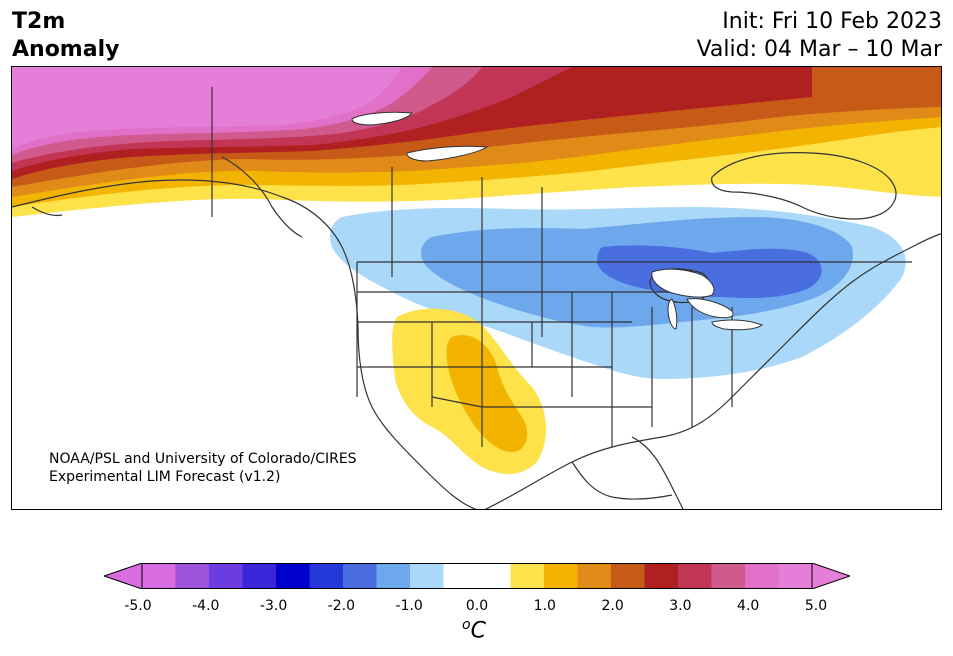  I want to click on colorbar-tick-label: -2.0, so click(341, 606).